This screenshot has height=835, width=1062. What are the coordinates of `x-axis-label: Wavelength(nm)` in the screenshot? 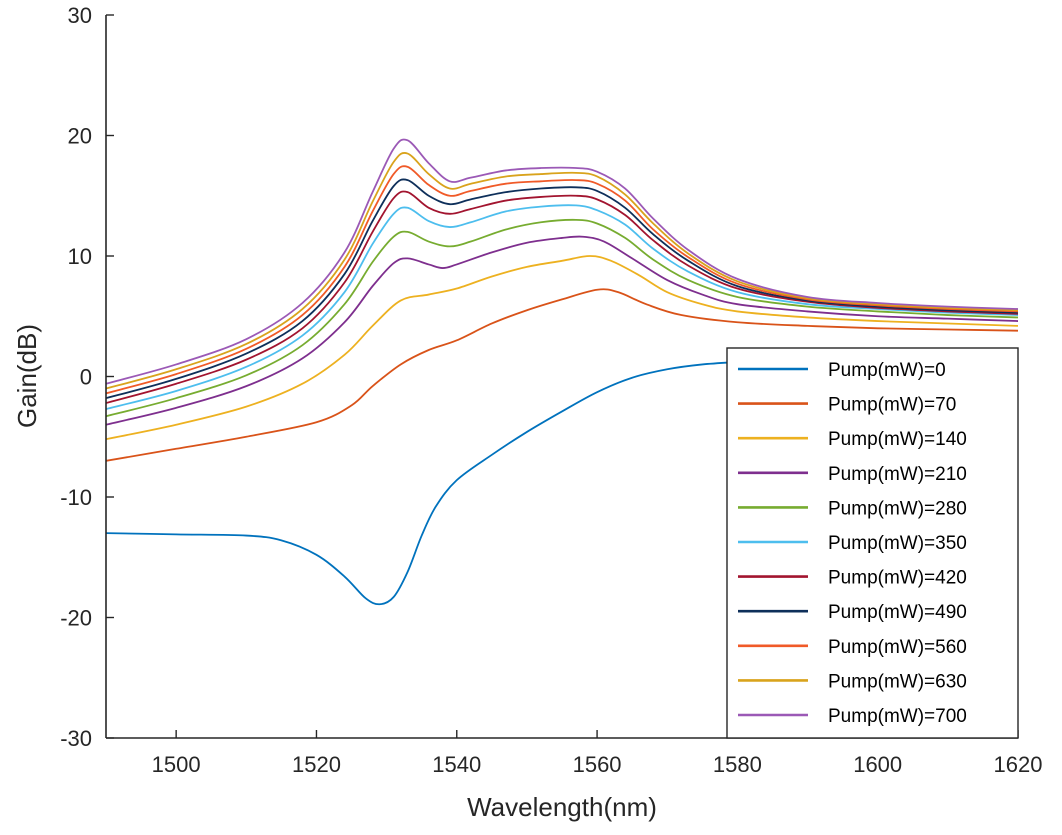 It's located at (562, 807).